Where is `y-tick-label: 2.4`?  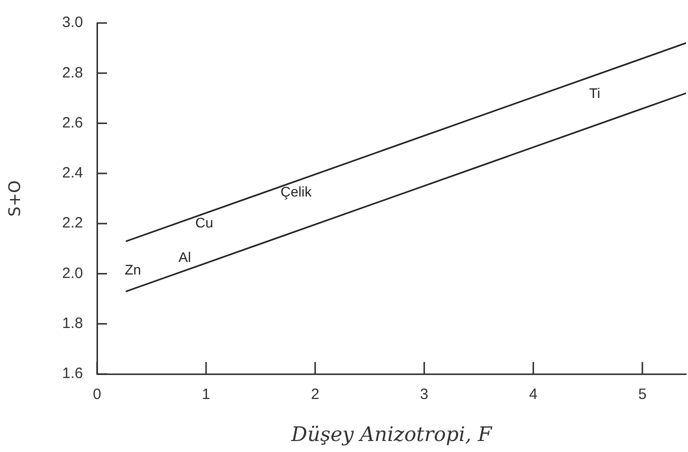 y-tick-label: 2.4 is located at coordinates (72, 173).